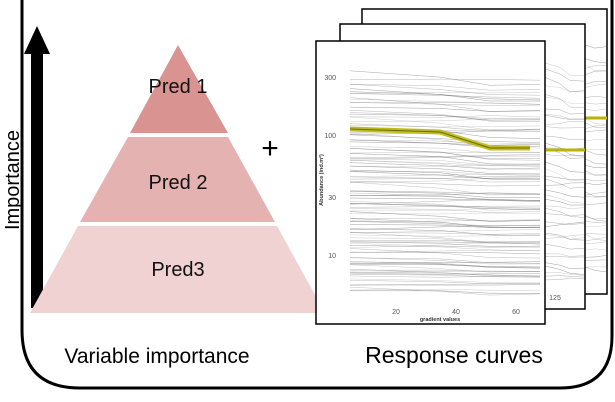  What do you see at coordinates (440, 320) in the screenshot?
I see `x-axis-label: gradient values` at bounding box center [440, 320].